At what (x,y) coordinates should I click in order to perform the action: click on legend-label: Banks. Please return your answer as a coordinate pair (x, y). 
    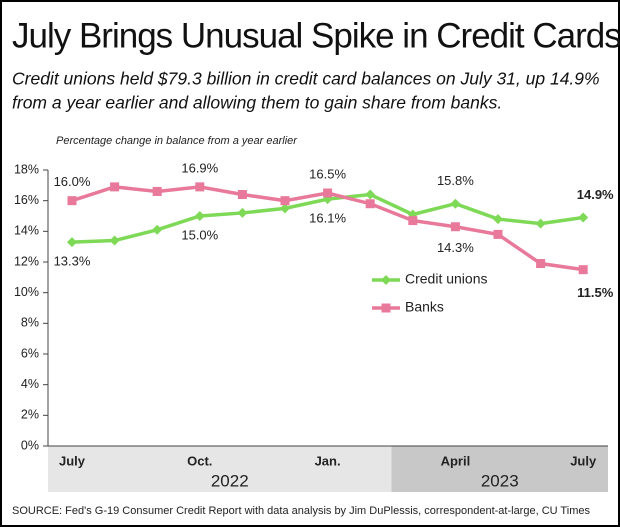
    Looking at the image, I should click on (424, 307).